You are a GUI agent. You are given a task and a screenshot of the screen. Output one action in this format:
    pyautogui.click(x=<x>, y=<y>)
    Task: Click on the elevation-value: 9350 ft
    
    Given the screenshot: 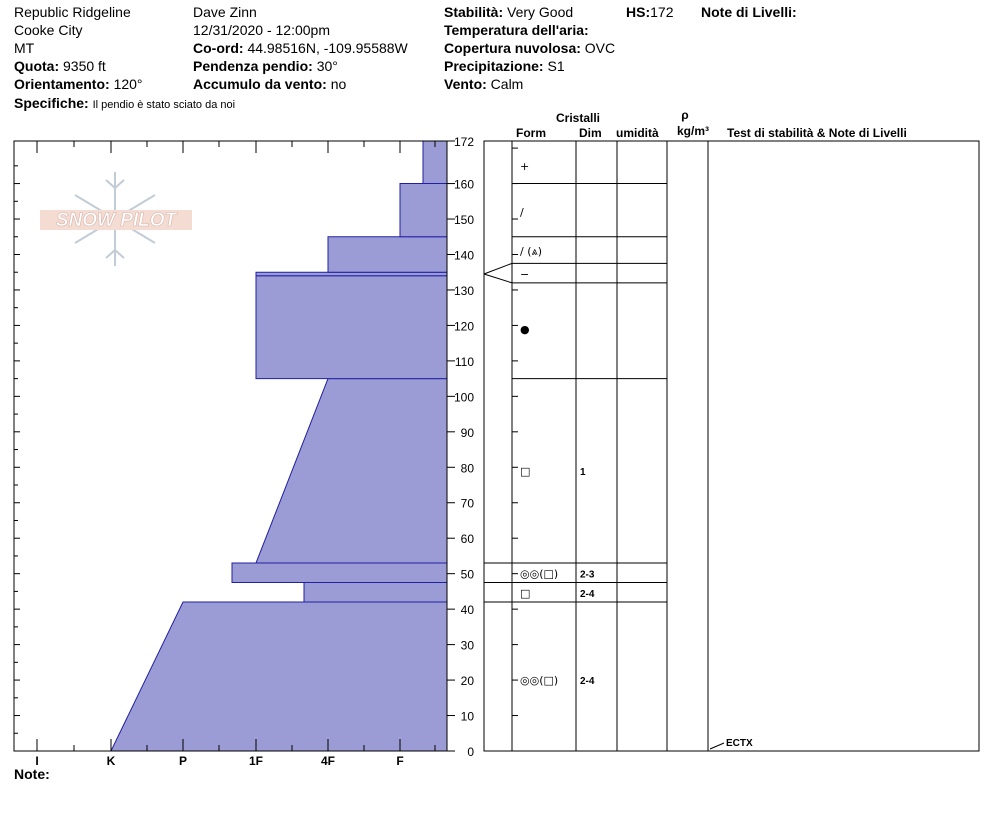 What is the action you would take?
    pyautogui.click(x=84, y=66)
    